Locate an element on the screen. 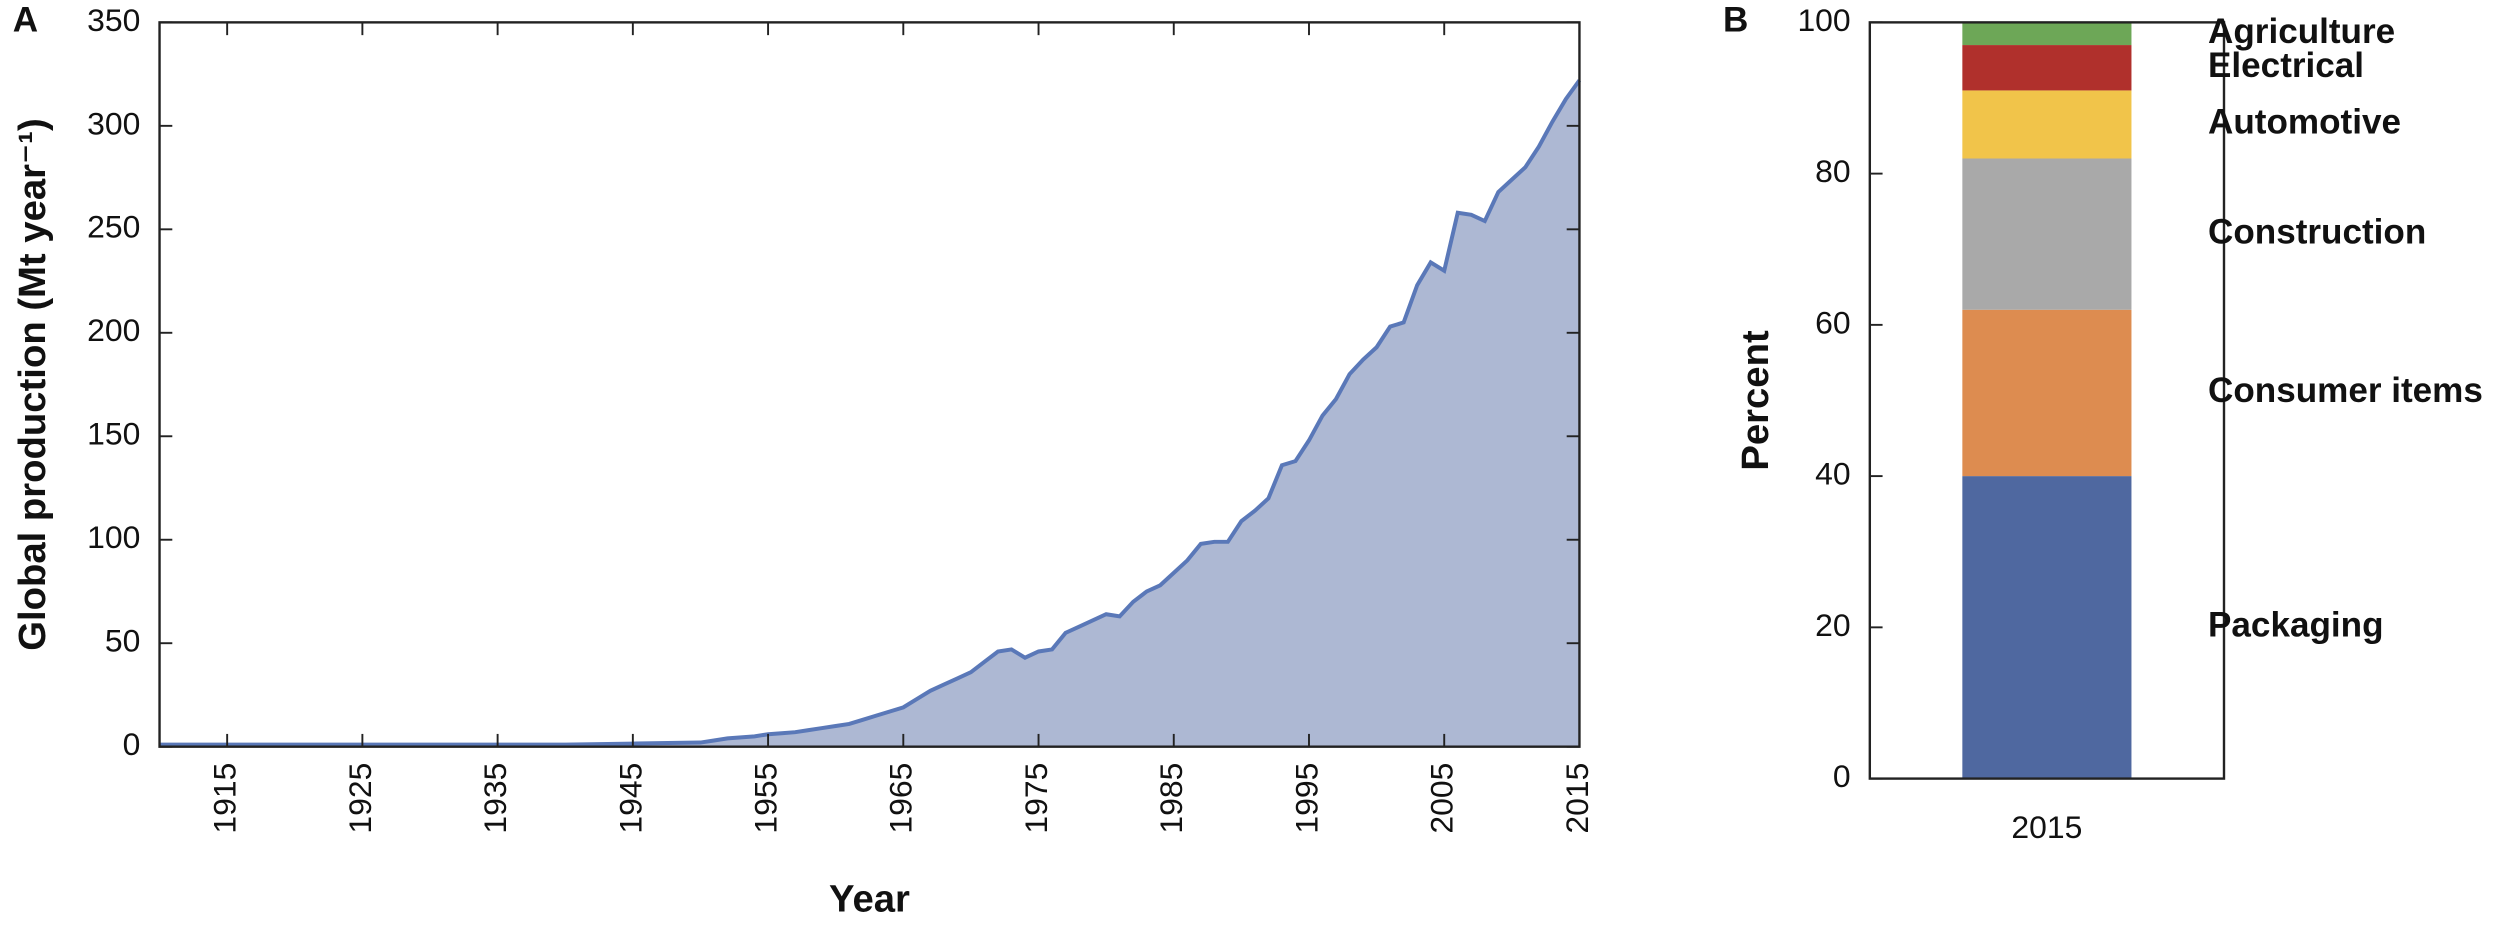 Image resolution: width=2500 pixels, height=927 pixels. plot-frame is located at coordinates (2047, 400).